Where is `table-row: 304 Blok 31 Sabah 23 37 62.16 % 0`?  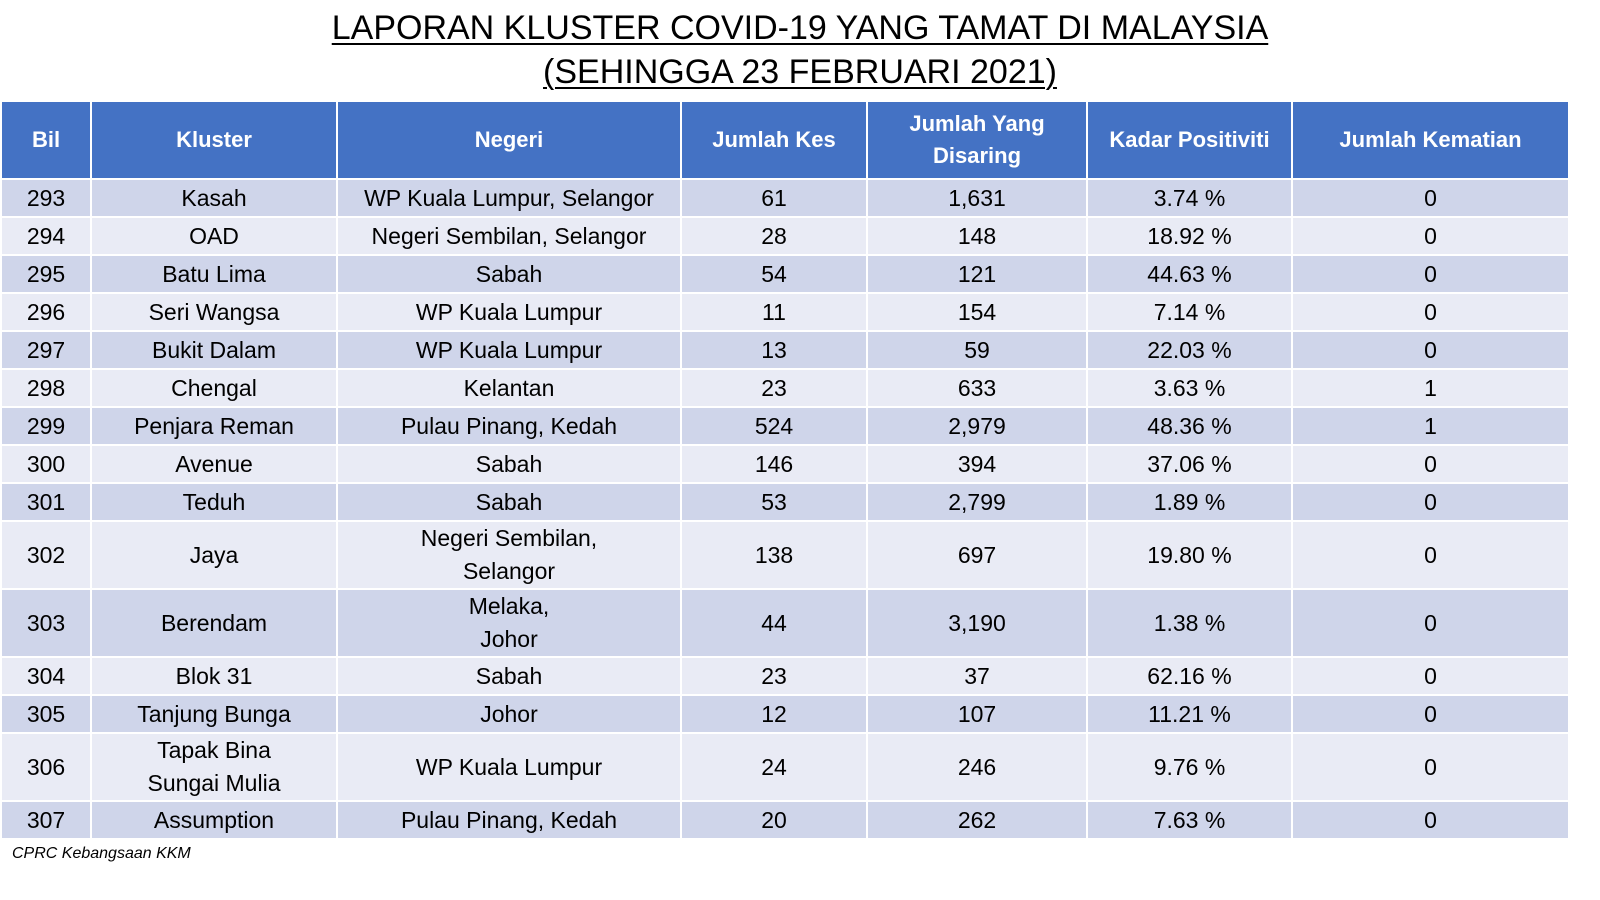
table-row: 304 Blok 31 Sabah 23 37 62.16 % 0 is located at coordinates (785, 676).